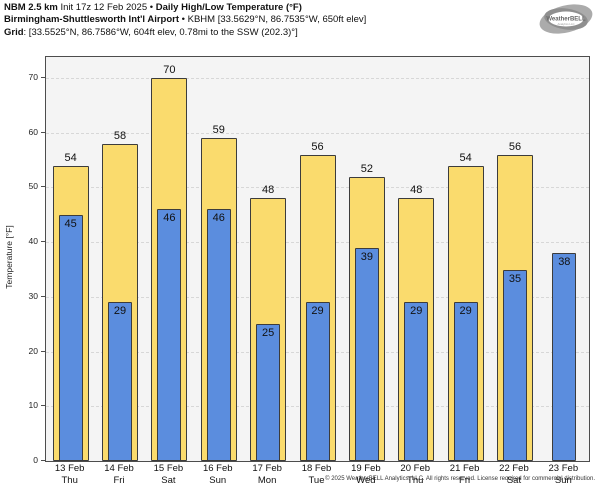  What do you see at coordinates (119, 480) in the screenshot?
I see `x-label-weekday: Fri` at bounding box center [119, 480].